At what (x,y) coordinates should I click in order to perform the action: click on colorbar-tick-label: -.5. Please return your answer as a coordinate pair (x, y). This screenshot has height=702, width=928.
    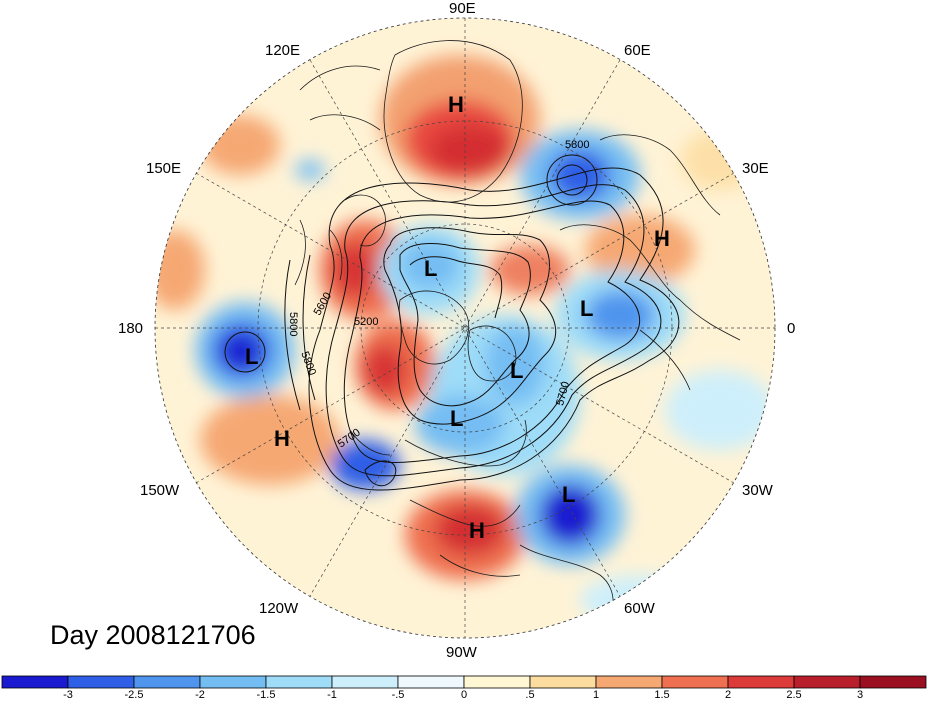
    Looking at the image, I should click on (398, 695).